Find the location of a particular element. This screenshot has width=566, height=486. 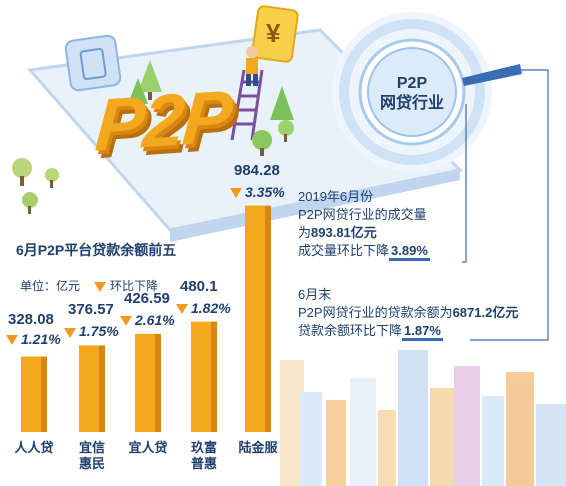

bar-value-label-2: 376.57 is located at coordinates (91, 310).